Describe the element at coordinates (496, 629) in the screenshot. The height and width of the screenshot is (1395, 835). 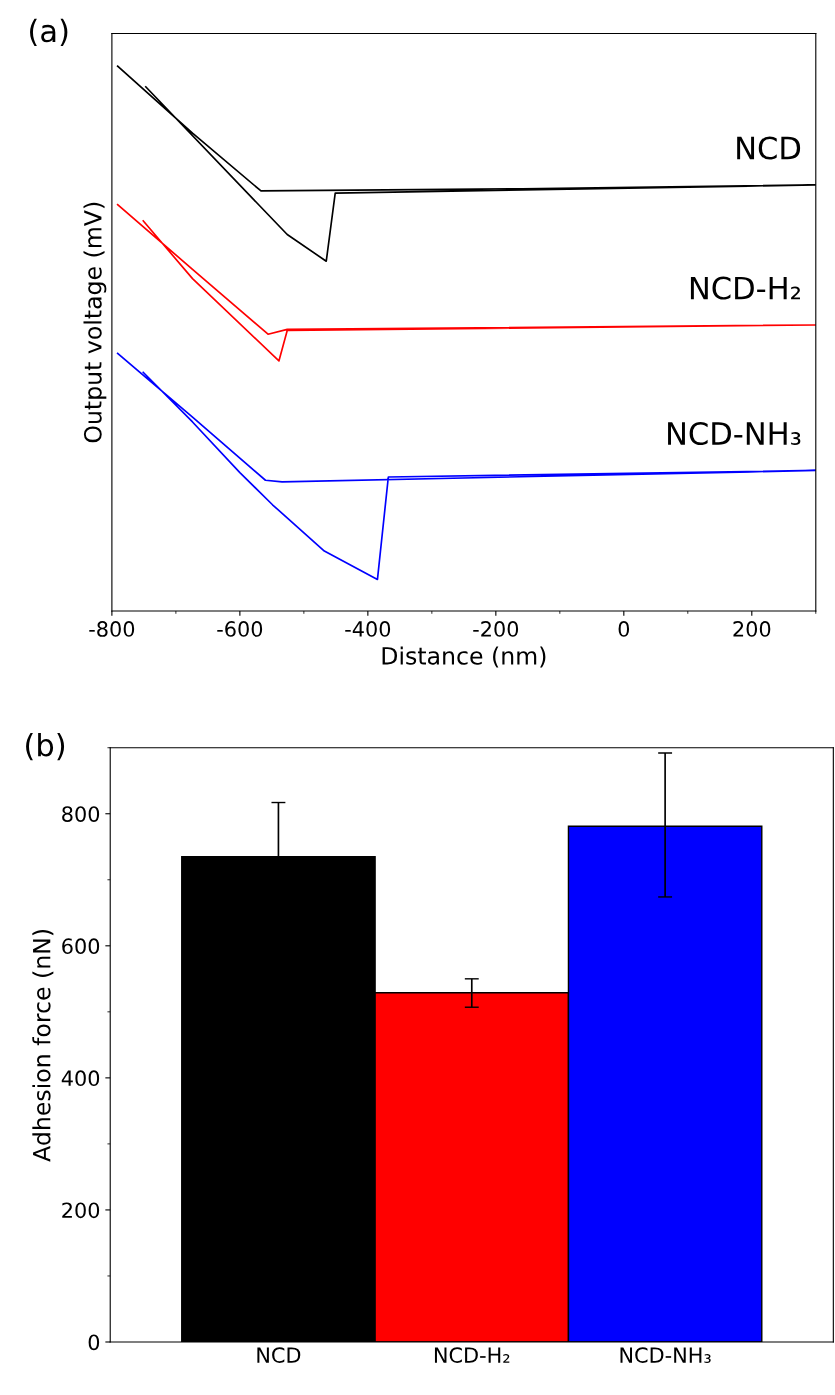
I see `x-tick-label: -200` at that location.